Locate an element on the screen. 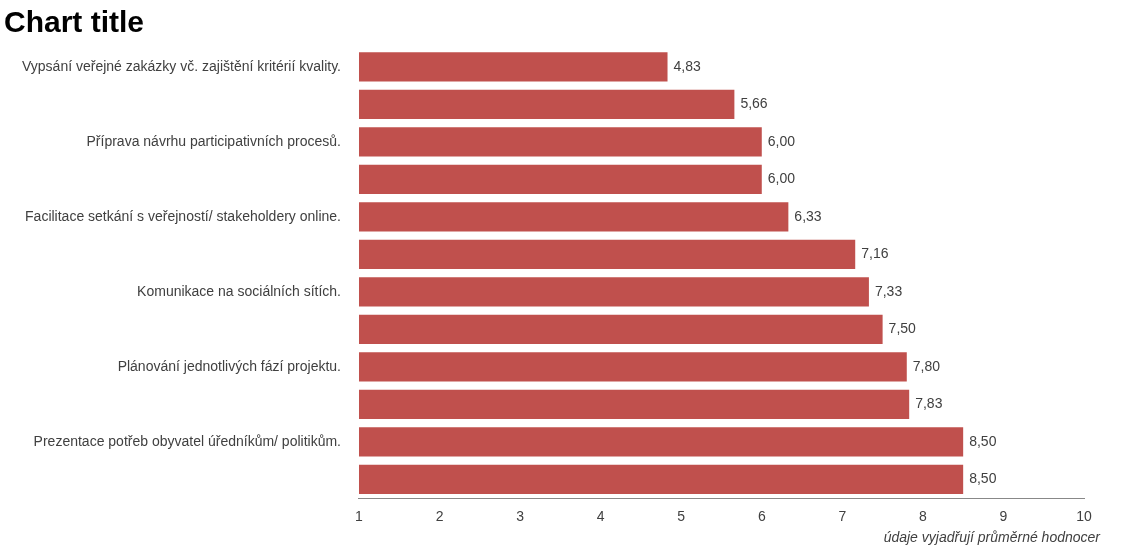  data-label: 7,16 is located at coordinates (875, 253).